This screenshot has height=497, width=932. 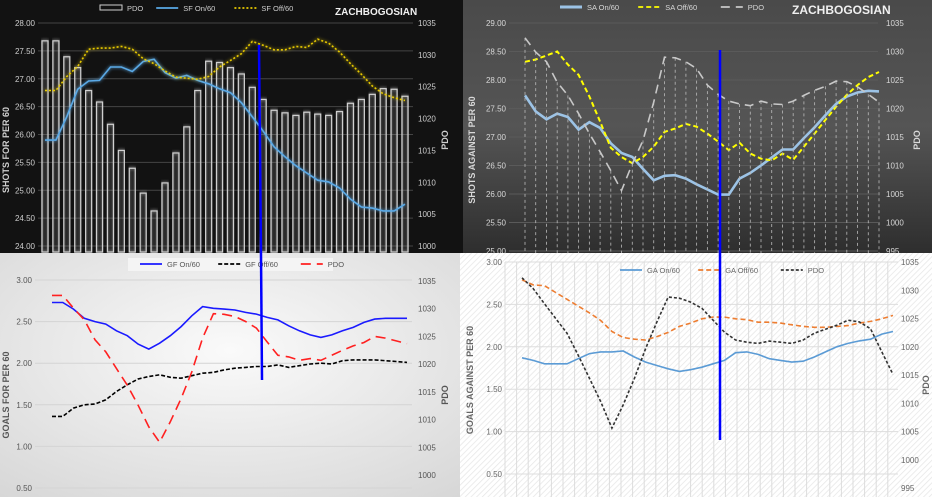 What do you see at coordinates (494, 347) in the screenshot?
I see `y-tick-label: 2.00` at bounding box center [494, 347].